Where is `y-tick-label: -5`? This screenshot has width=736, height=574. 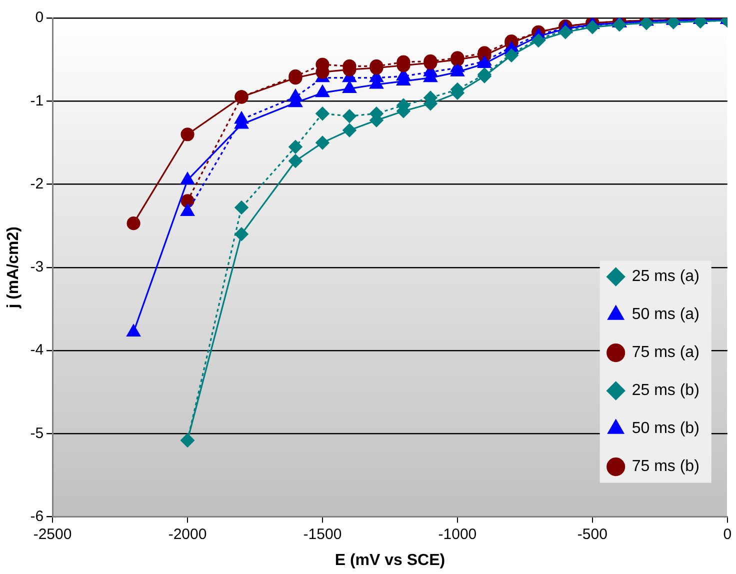
y-tick-label: -5 is located at coordinates (37, 433).